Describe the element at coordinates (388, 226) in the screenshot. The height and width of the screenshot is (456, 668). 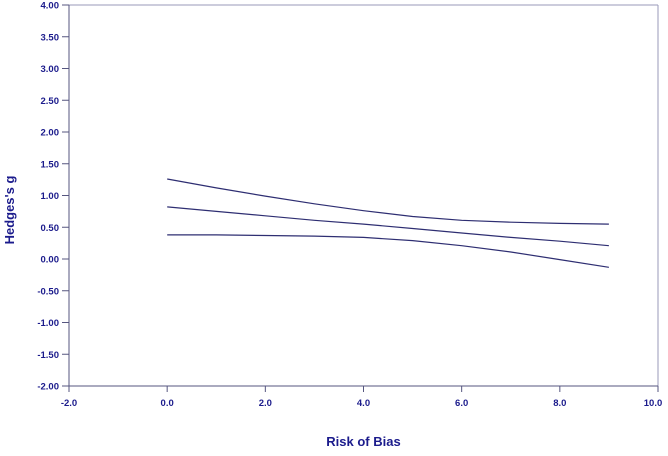
I see `series-regression-line` at that location.